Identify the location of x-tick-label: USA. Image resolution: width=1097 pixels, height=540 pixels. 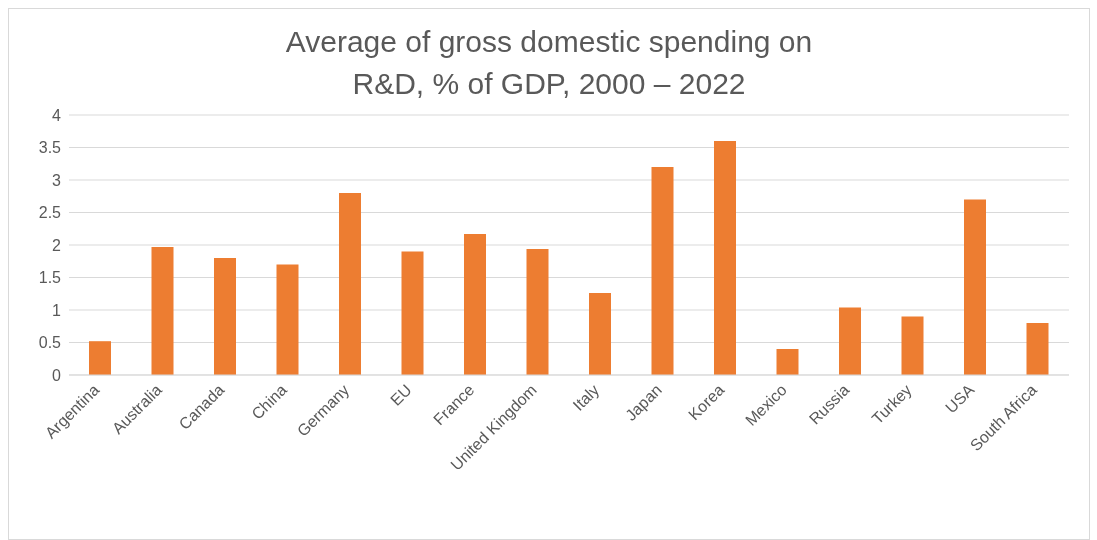
(960, 398).